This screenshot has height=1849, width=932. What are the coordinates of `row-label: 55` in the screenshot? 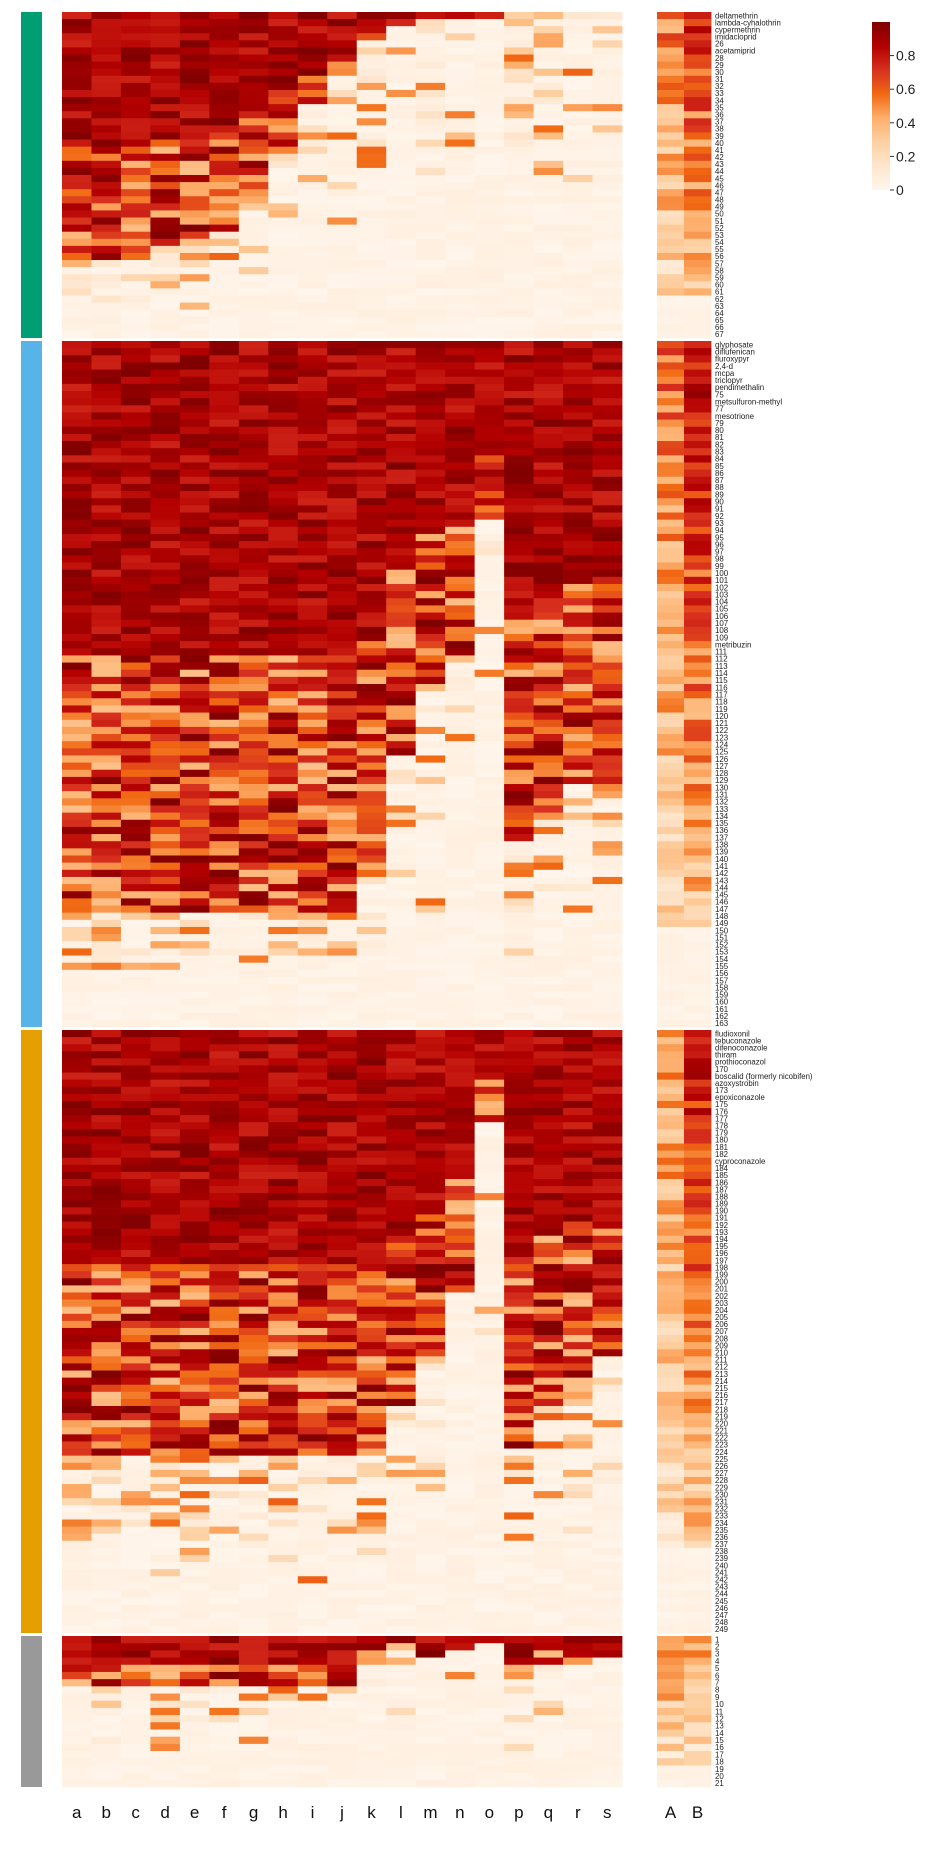 It's located at (719, 249).